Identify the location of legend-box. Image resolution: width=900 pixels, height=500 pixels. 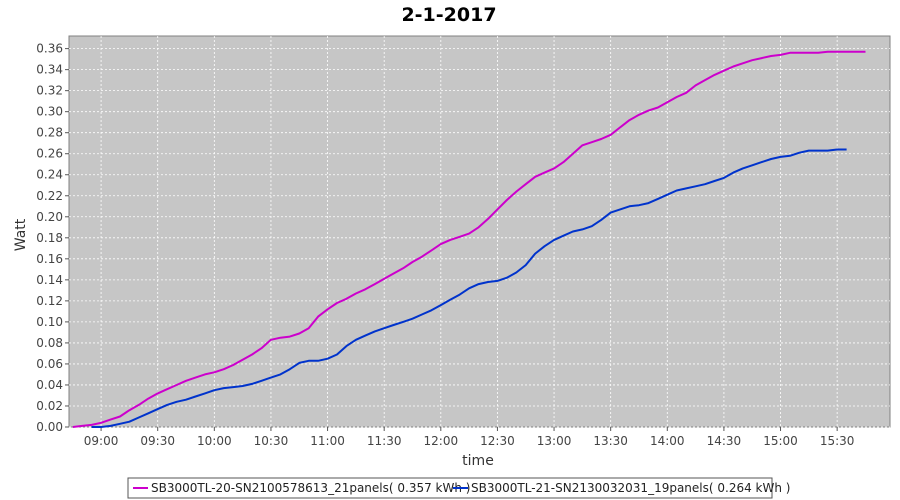
(450, 488).